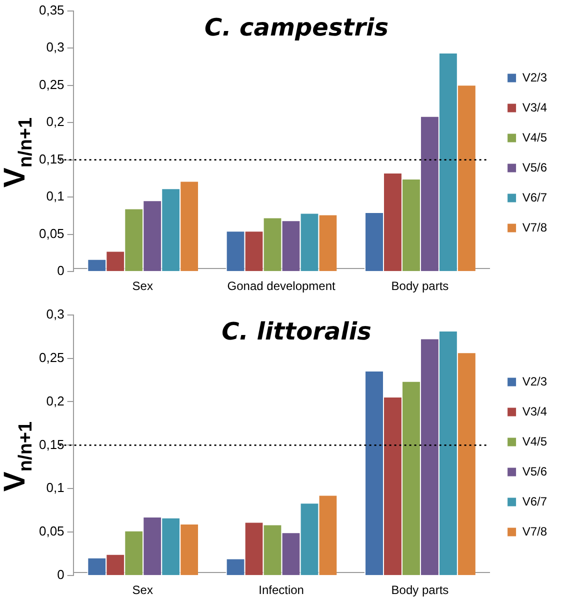 The height and width of the screenshot is (608, 561). I want to click on x-tick-label: Infection, so click(281, 589).